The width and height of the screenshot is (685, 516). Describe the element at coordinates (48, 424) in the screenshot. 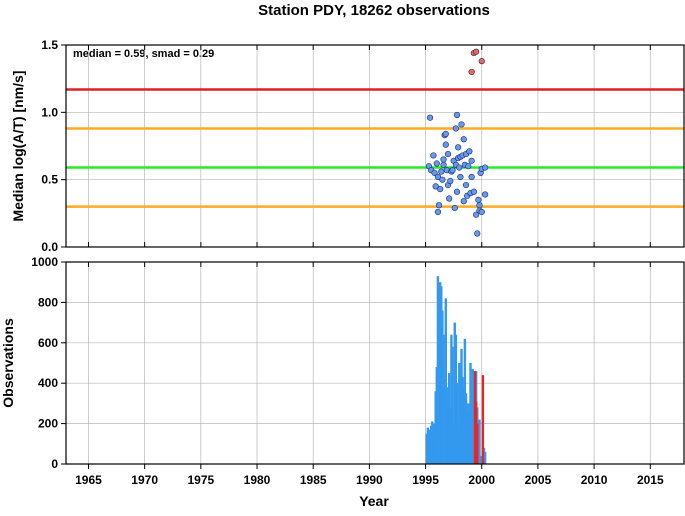

I see `bottom-y-tick-label: 200` at that location.